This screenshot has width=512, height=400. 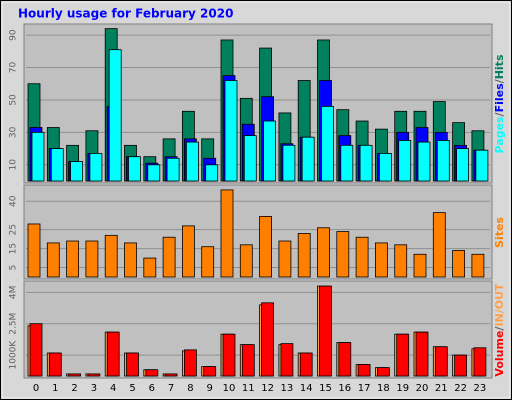 What do you see at coordinates (14, 68) in the screenshot?
I see `y-tick-label: 70` at bounding box center [14, 68].